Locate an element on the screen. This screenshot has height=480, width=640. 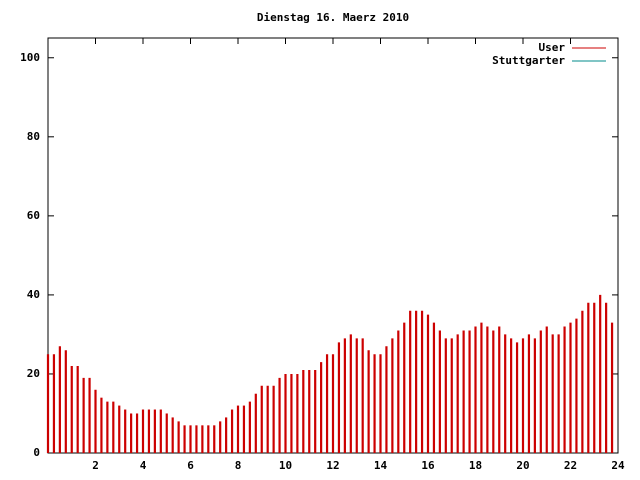
x-tick-label: 14 is located at coordinates (381, 465).